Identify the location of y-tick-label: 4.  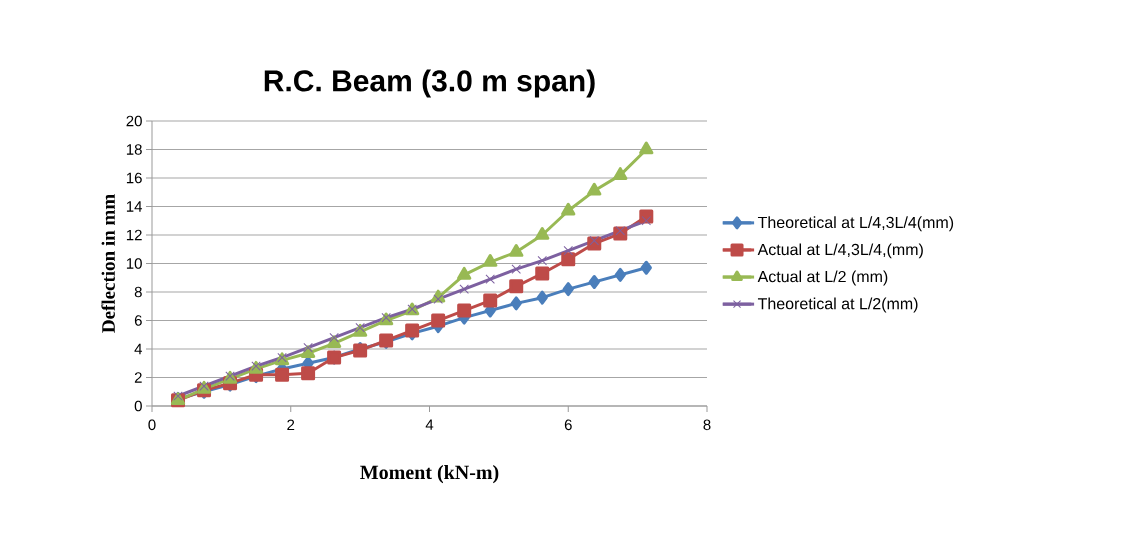
(138, 349).